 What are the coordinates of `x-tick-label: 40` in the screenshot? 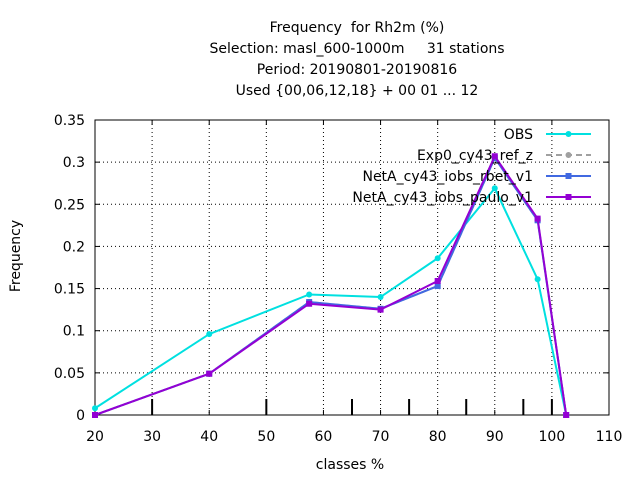 It's located at (209, 437).